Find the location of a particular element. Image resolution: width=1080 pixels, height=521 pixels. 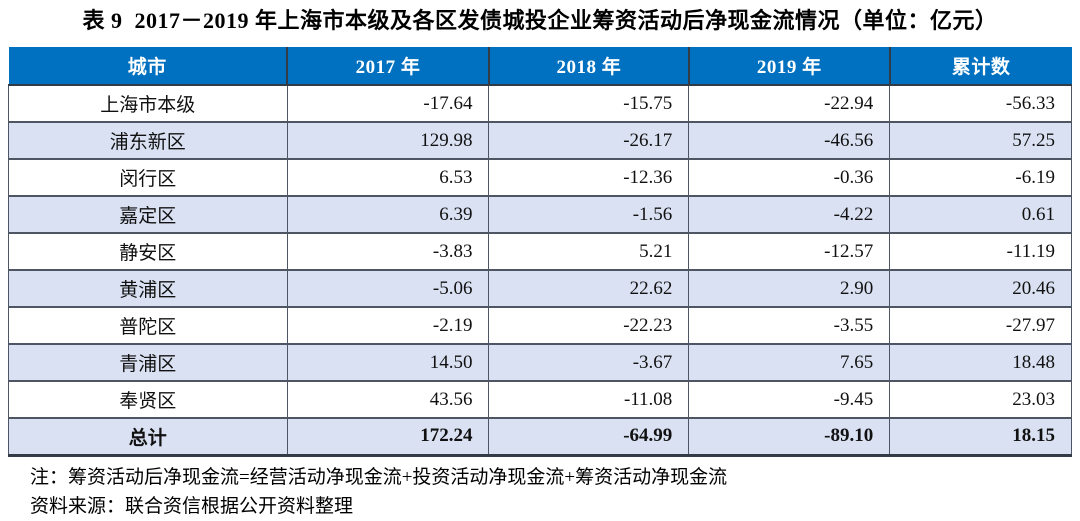

value-cell: 6.39 is located at coordinates (388, 215).